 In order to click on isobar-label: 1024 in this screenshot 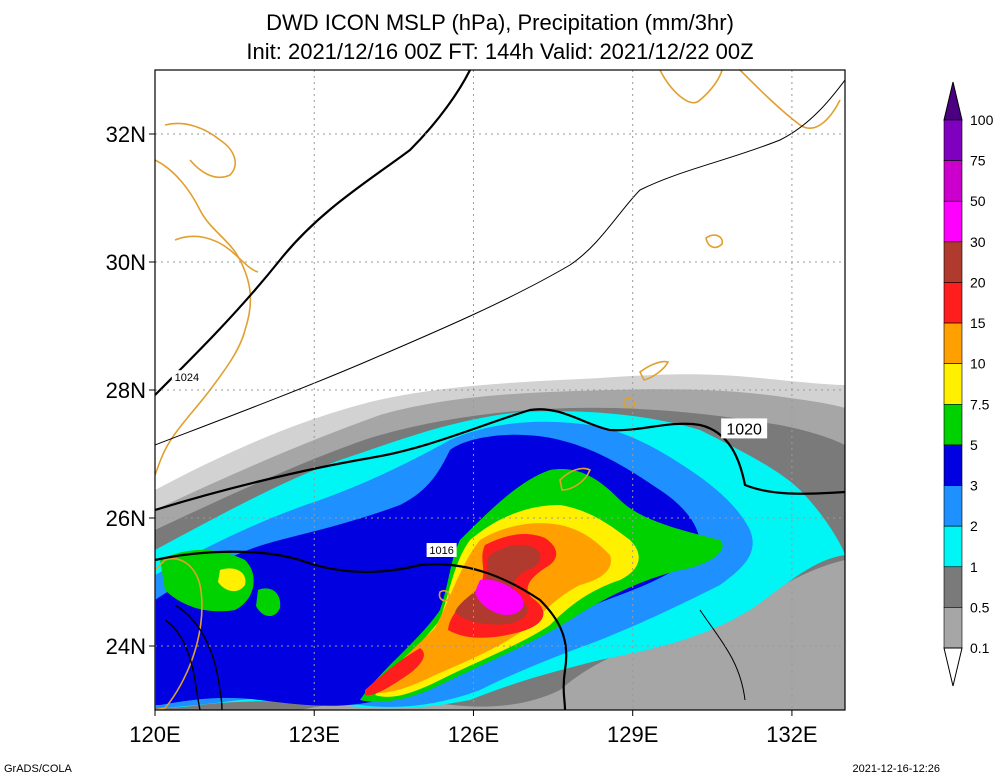, I will do `click(187, 378)`.